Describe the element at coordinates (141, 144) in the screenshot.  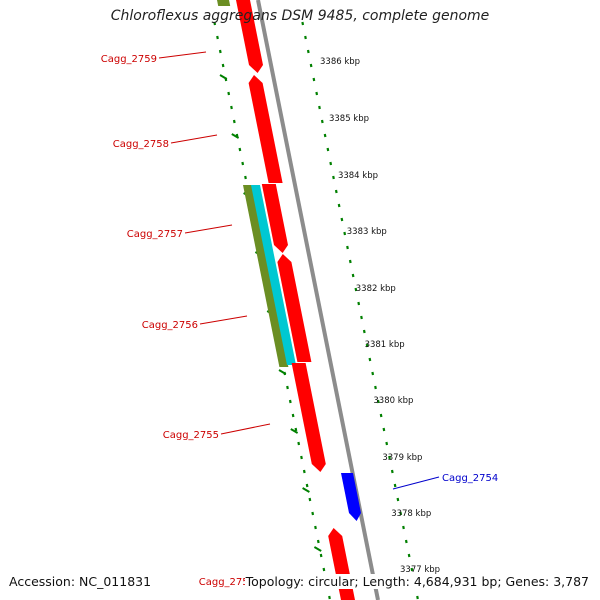
I see `gene-label-cagg-2758: Cagg_2758` at that location.